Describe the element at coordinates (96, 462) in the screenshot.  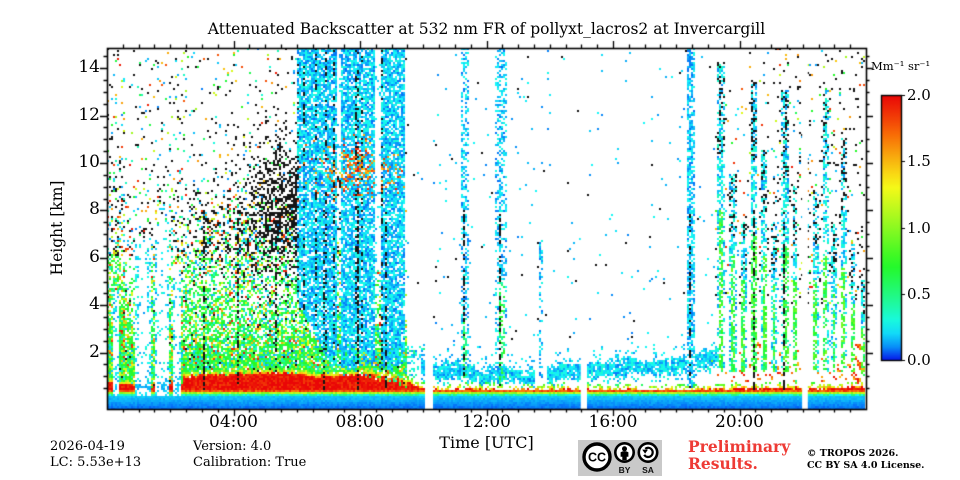
I see `lidar-constant-label: LC: 5.53e+13` at that location.